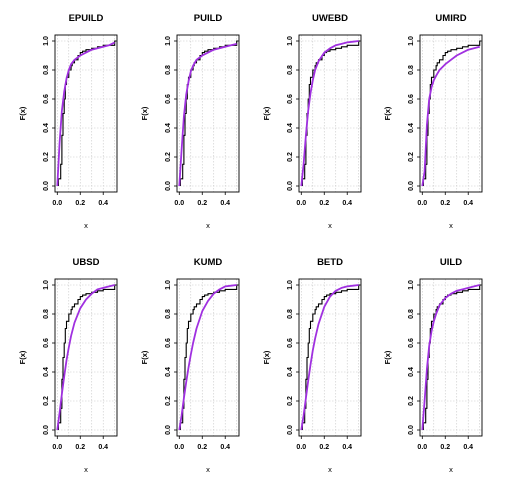 This screenshot has height=489, width=515. I want to click on panel-title: UBSD, so click(86, 262).